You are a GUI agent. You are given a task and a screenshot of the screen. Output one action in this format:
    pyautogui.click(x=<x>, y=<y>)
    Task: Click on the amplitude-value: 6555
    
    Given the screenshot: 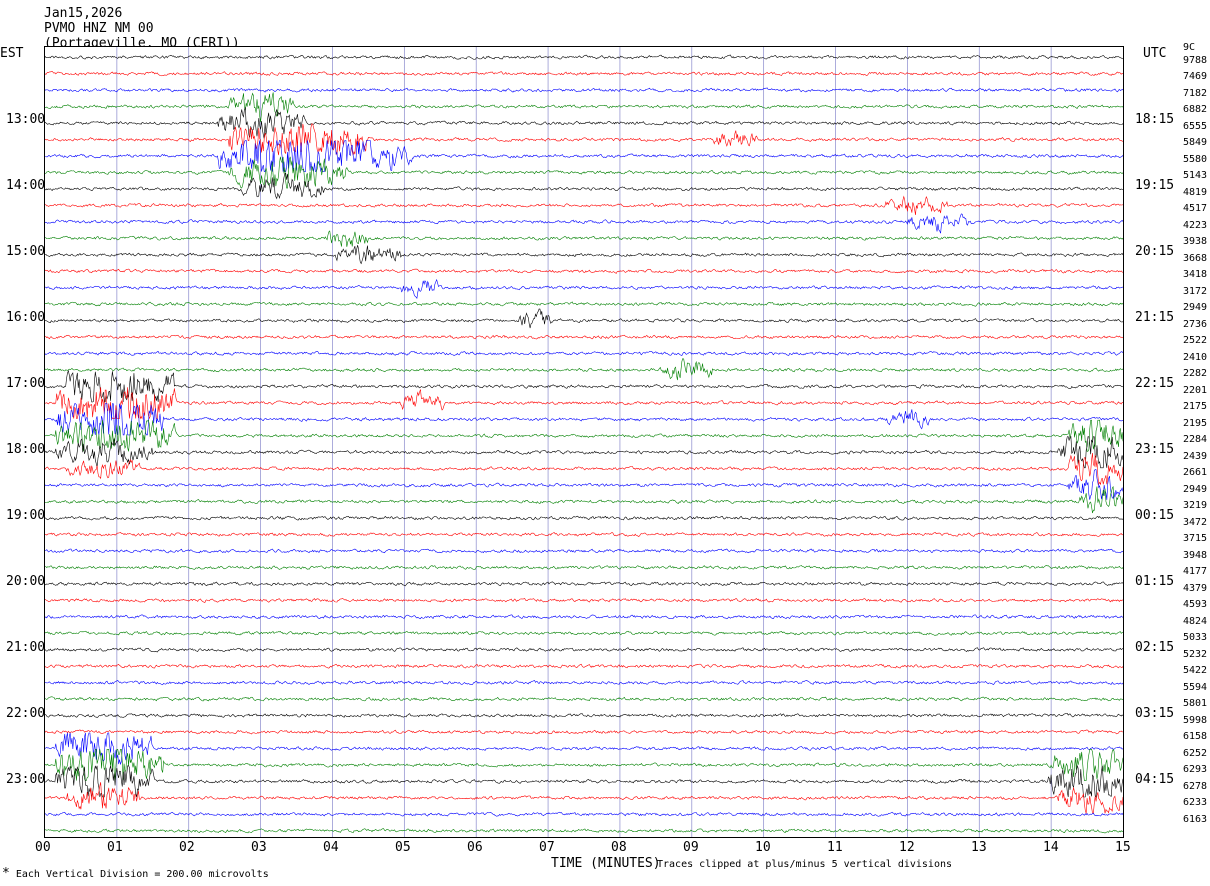 What is the action you would take?
    pyautogui.click(x=1195, y=126)
    